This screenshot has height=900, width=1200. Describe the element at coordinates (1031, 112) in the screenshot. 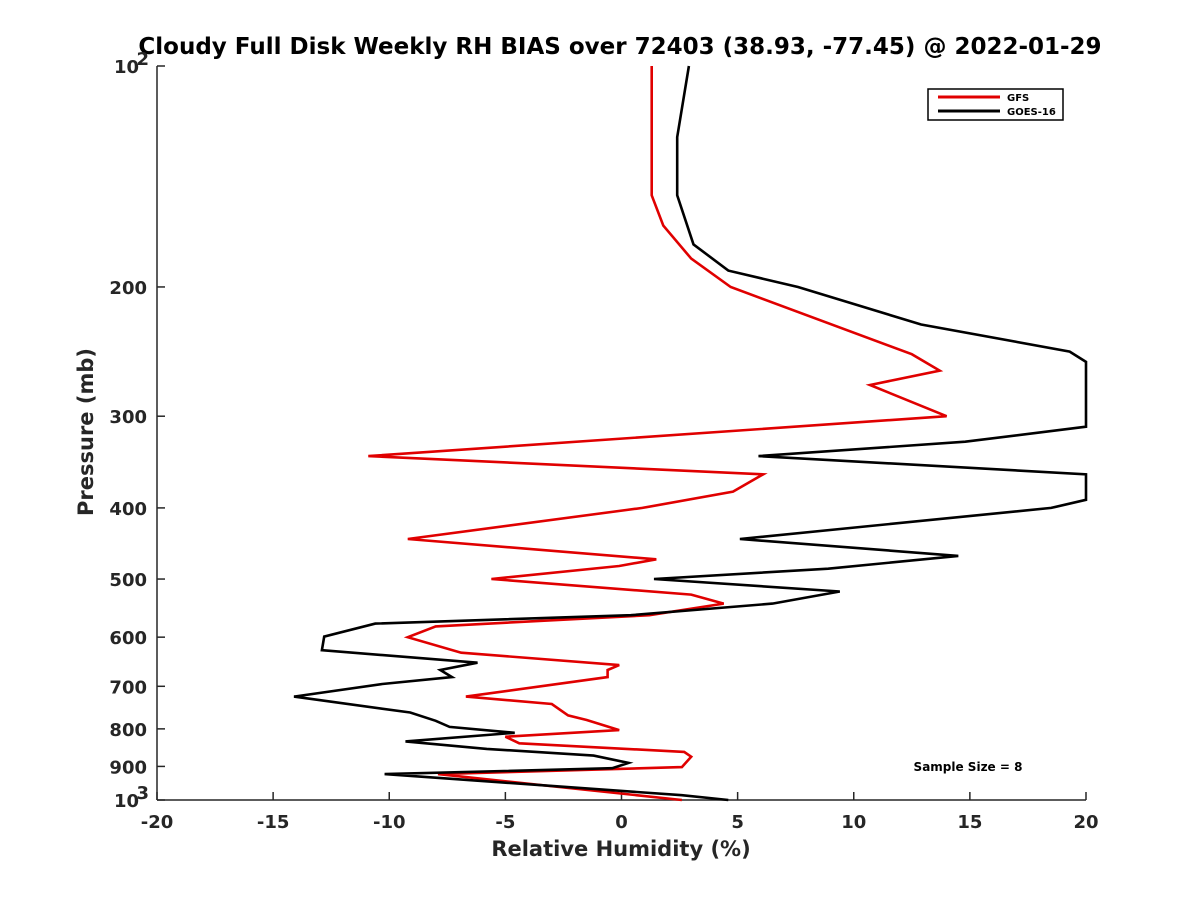

I see `legend-label-goes-16: GOES-16` at that location.